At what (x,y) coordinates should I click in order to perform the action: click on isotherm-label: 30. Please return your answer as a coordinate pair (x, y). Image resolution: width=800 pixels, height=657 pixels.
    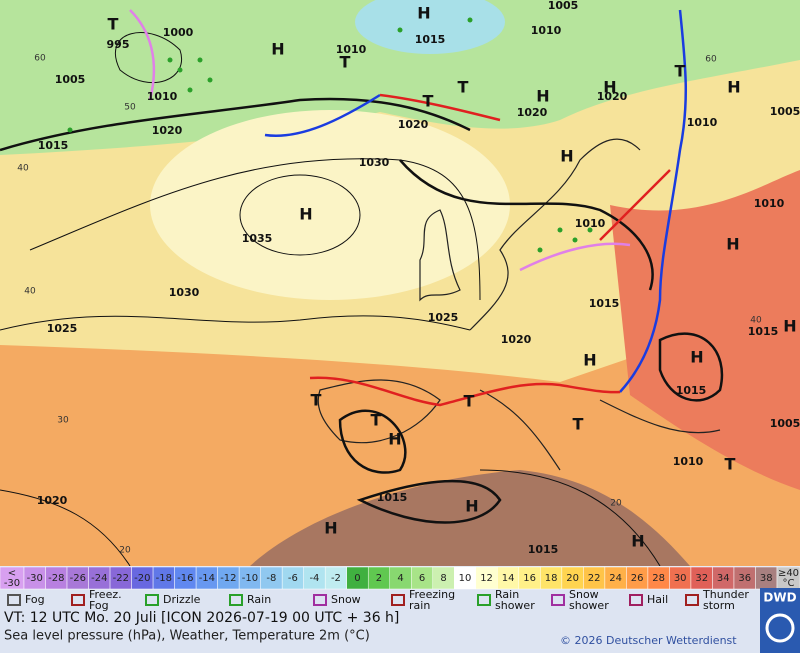
    Looking at the image, I should click on (63, 421).